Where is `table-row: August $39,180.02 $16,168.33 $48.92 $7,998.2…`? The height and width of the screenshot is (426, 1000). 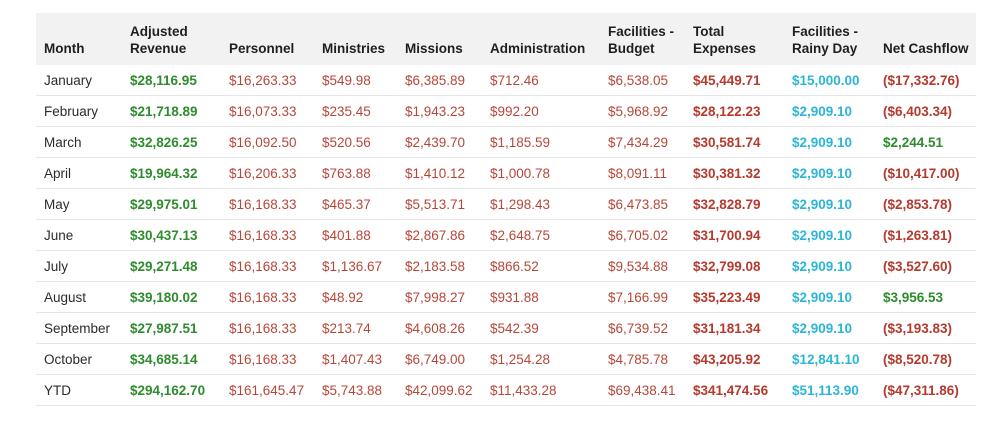 table-row: August $39,180.02 $16,168.33 $48.92 $7,998.2… is located at coordinates (506, 297).